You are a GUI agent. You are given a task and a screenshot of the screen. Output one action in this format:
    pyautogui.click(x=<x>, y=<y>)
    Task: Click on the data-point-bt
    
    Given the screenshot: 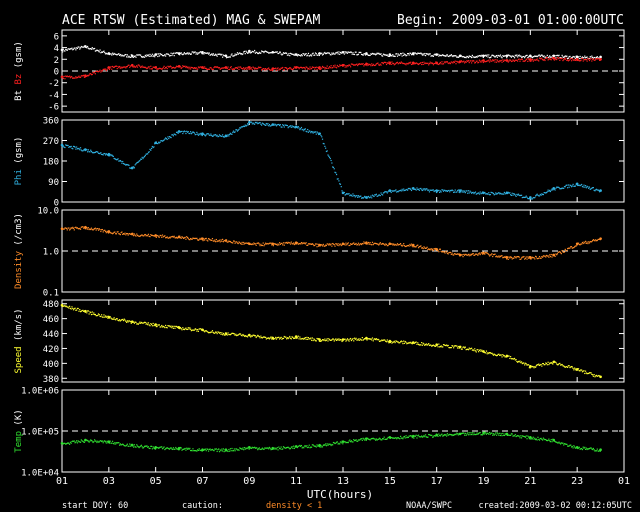 What is the action you would take?
    pyautogui.click(x=85, y=46)
    